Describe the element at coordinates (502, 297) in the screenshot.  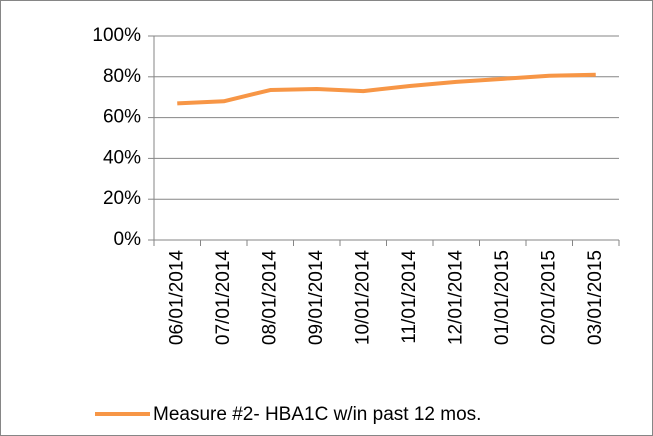
I see `x-tick-label: 01/01/2015` at that location.